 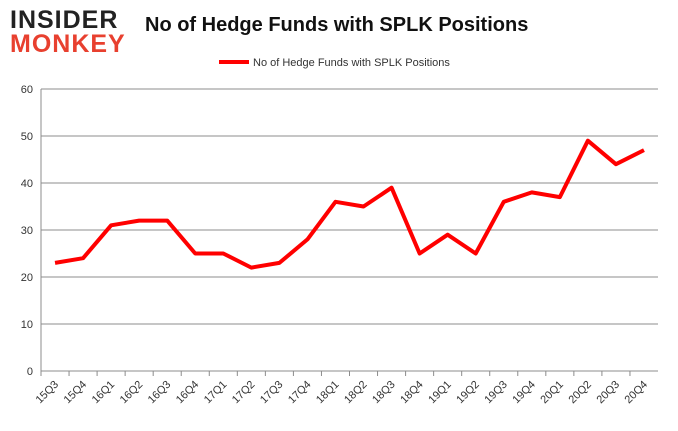 I want to click on x-tick-label: 20Q3, so click(x=609, y=393).